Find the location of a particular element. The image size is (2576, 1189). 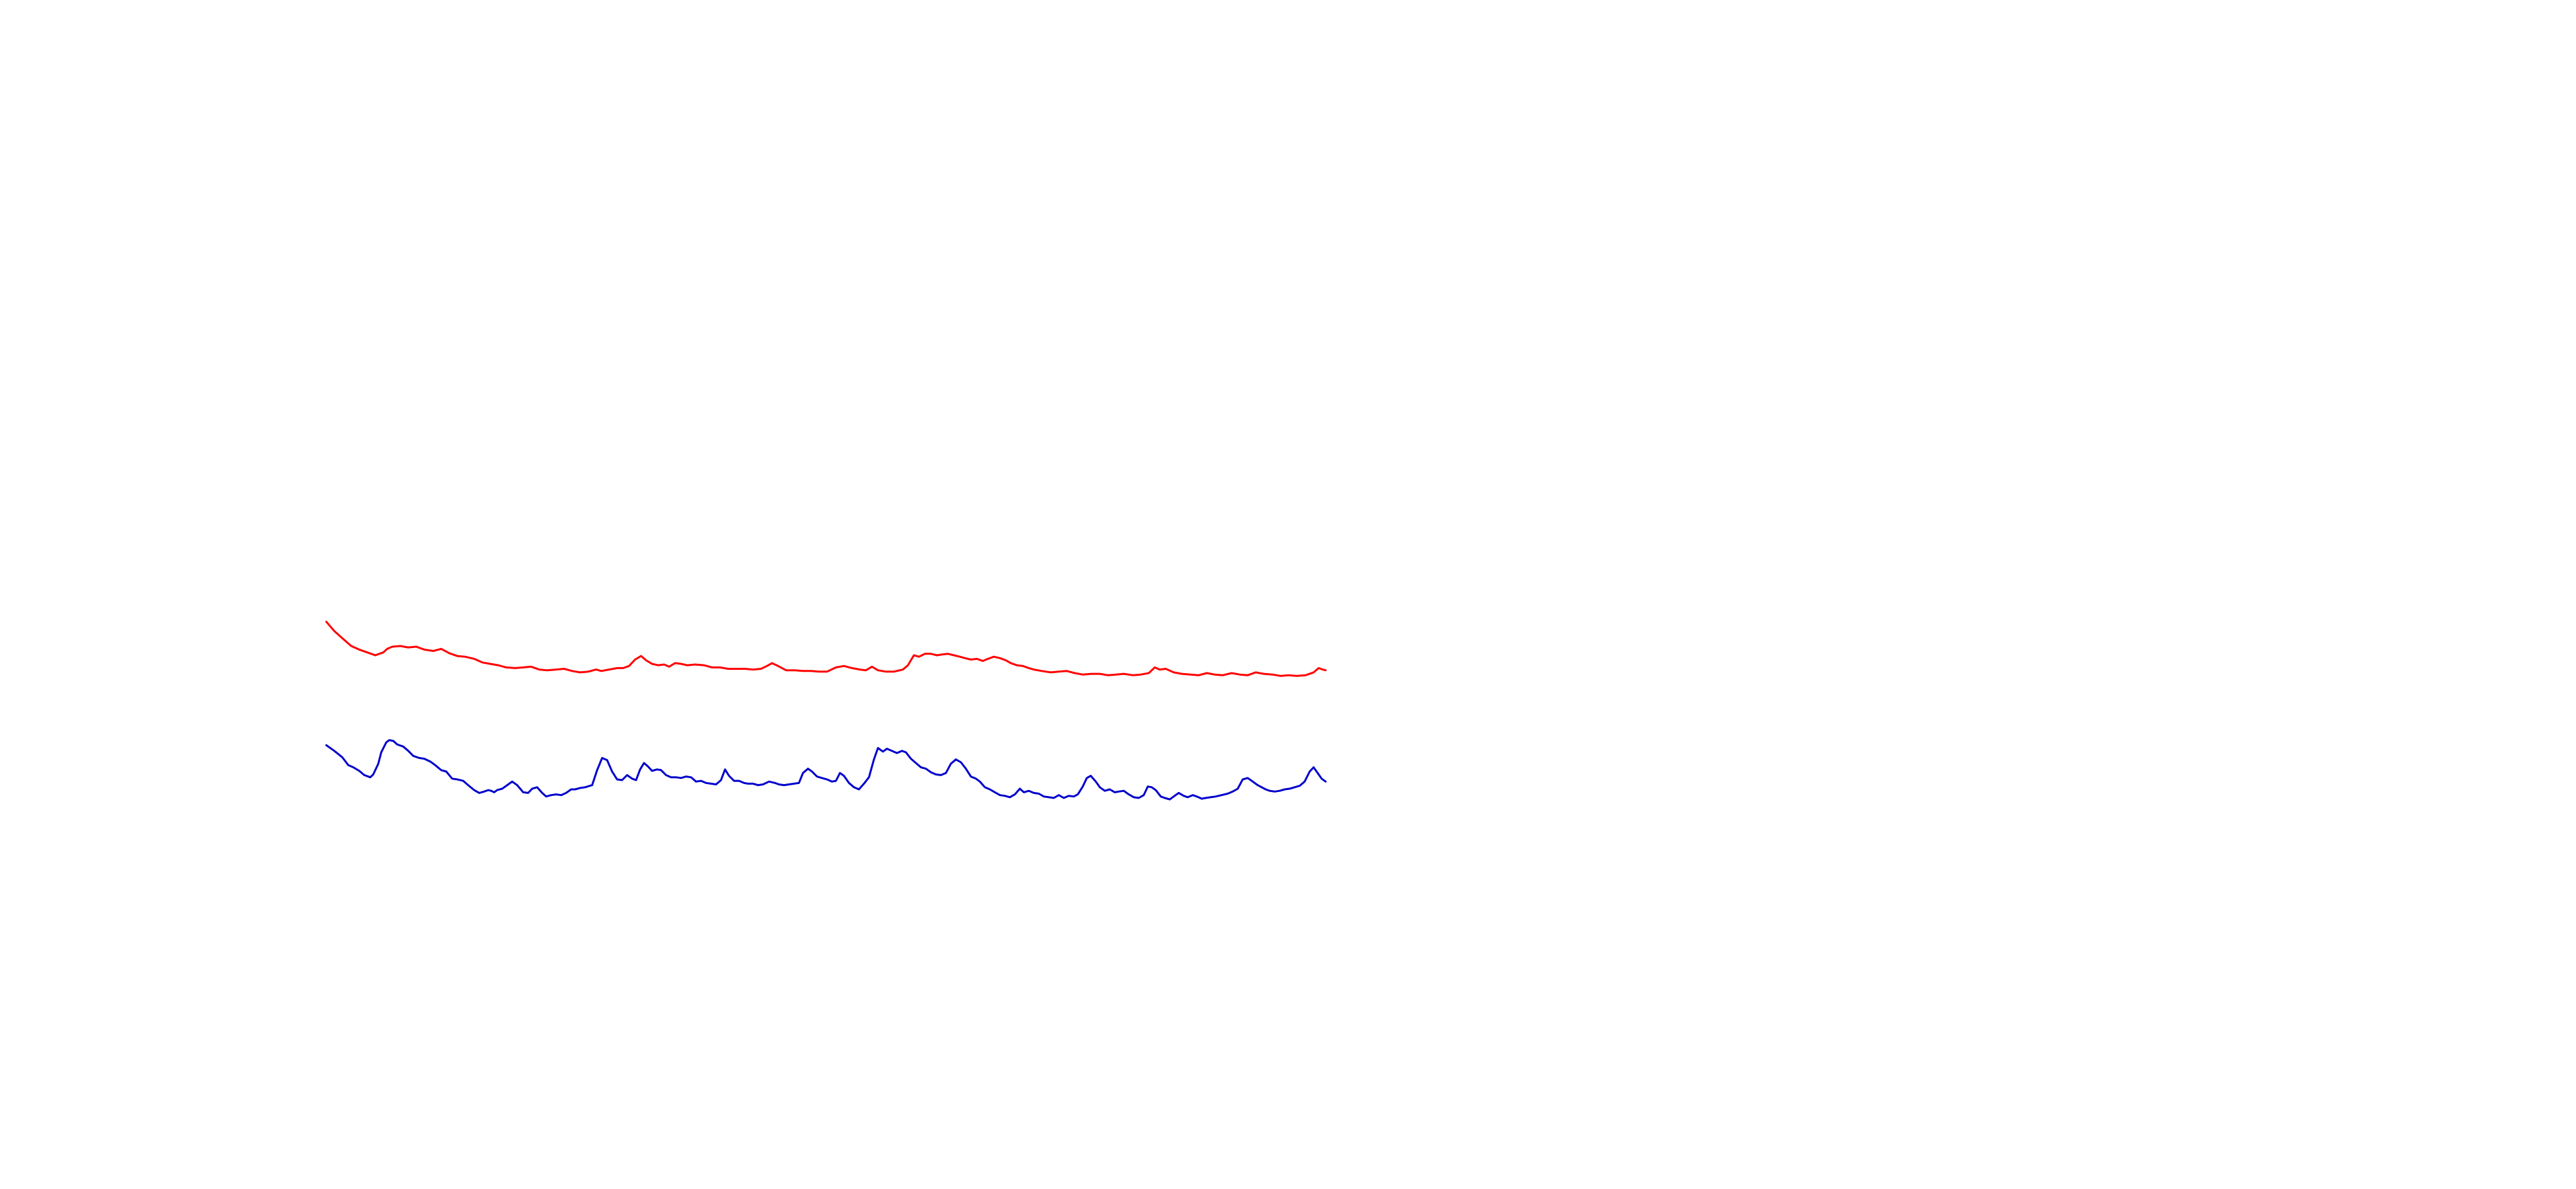

plot-area is located at coordinates (826, 710).